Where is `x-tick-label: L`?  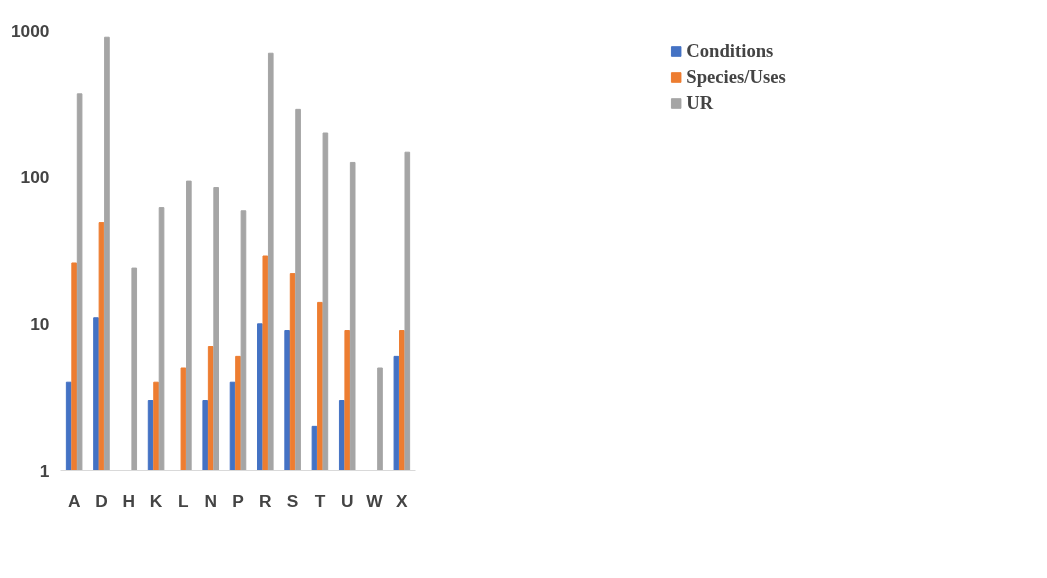
x-tick-label: L is located at coordinates (184, 500).